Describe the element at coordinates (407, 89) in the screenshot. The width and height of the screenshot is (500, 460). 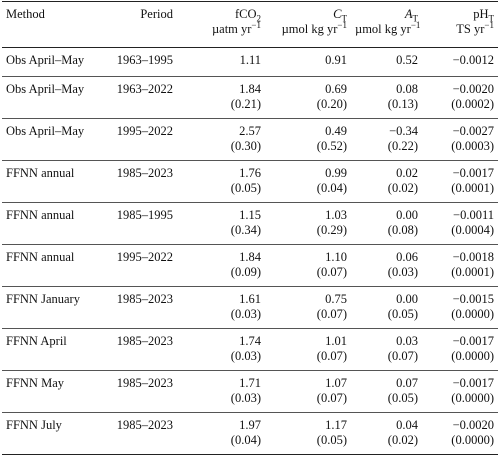
I see `value: 0.08` at that location.